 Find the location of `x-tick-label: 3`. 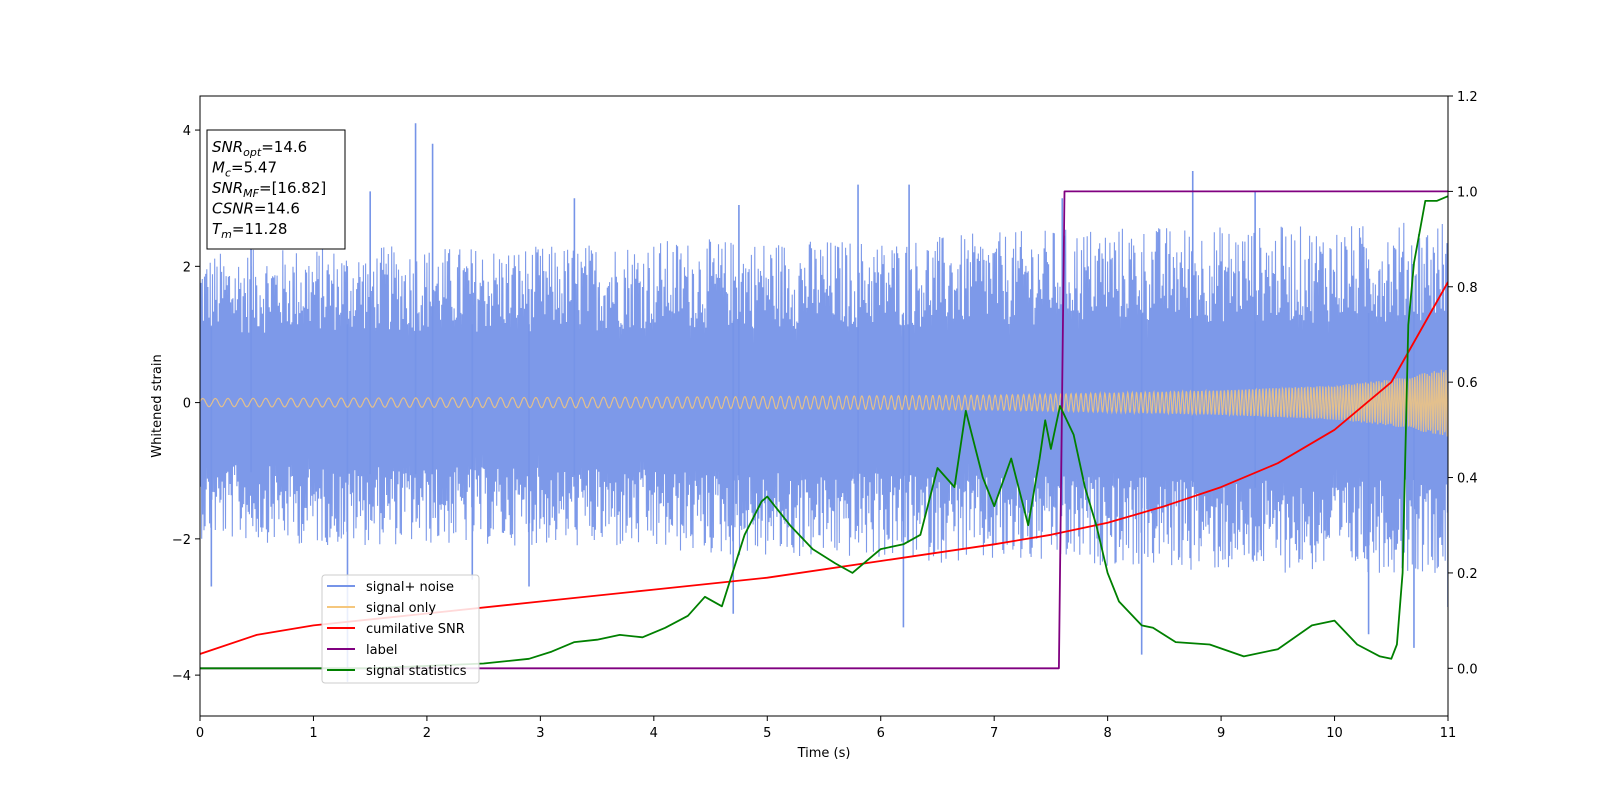

x-tick-label: 3 is located at coordinates (540, 733).